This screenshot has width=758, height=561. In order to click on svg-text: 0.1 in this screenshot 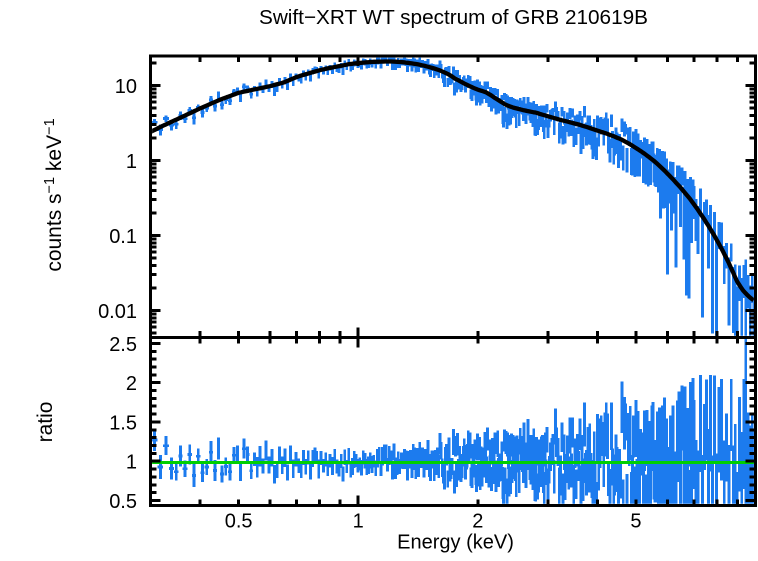, I will do `click(123, 237)`.